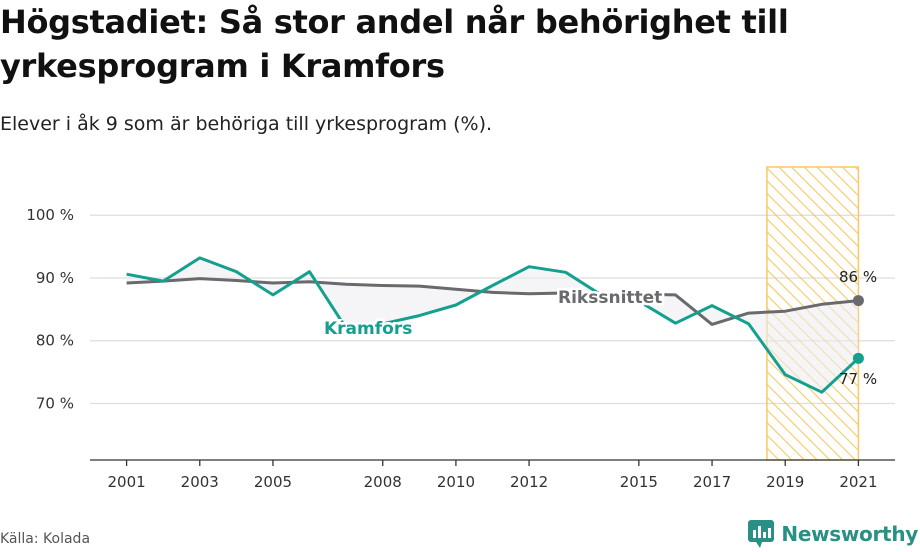 Image resolution: width=920 pixels, height=552 pixels. I want to click on end-label-rikssnittet: 86 %, so click(858, 277).